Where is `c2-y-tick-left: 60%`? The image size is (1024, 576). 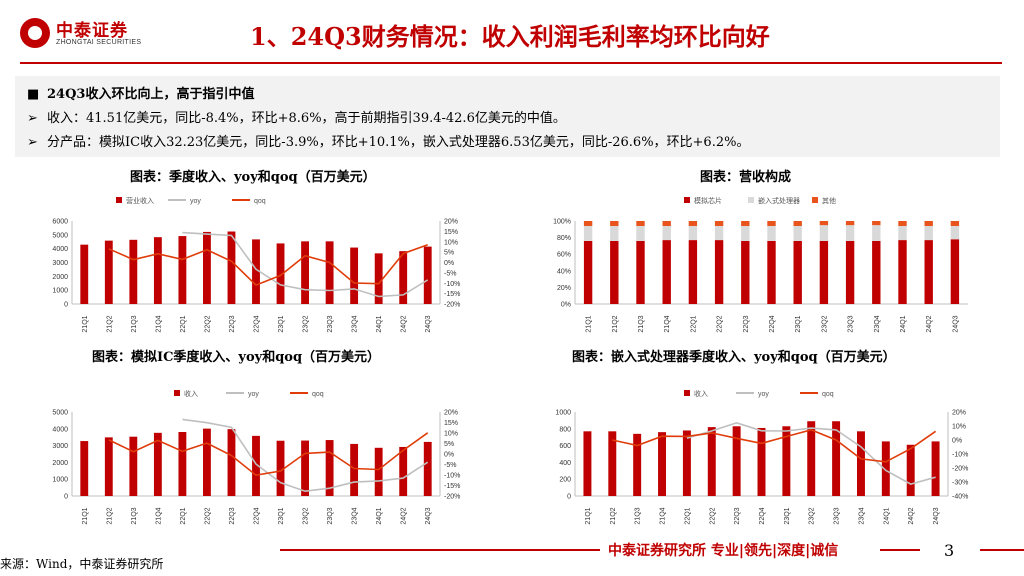
c2-y-tick-left: 60% is located at coordinates (564, 255).